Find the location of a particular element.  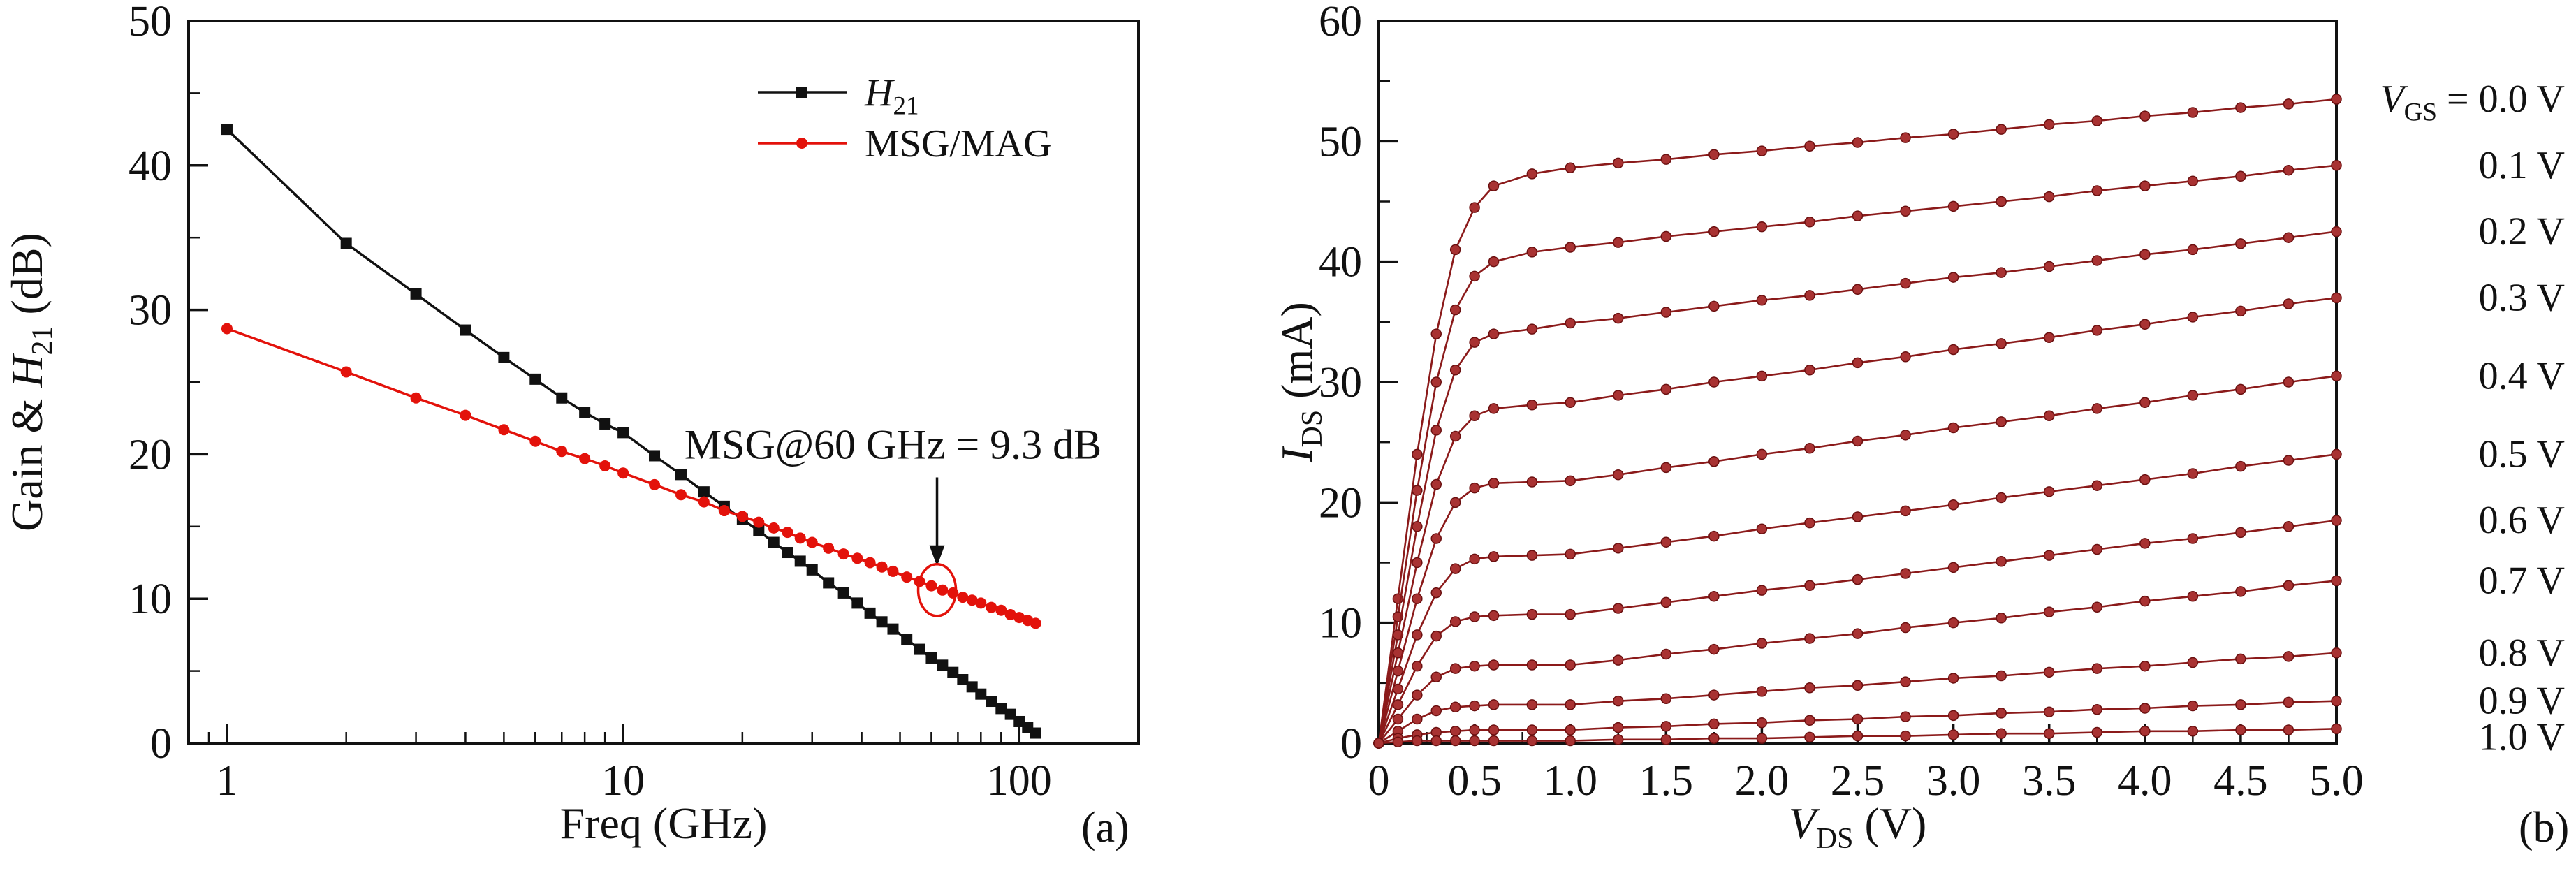

svg-text: 0.8 V is located at coordinates (2522, 653).